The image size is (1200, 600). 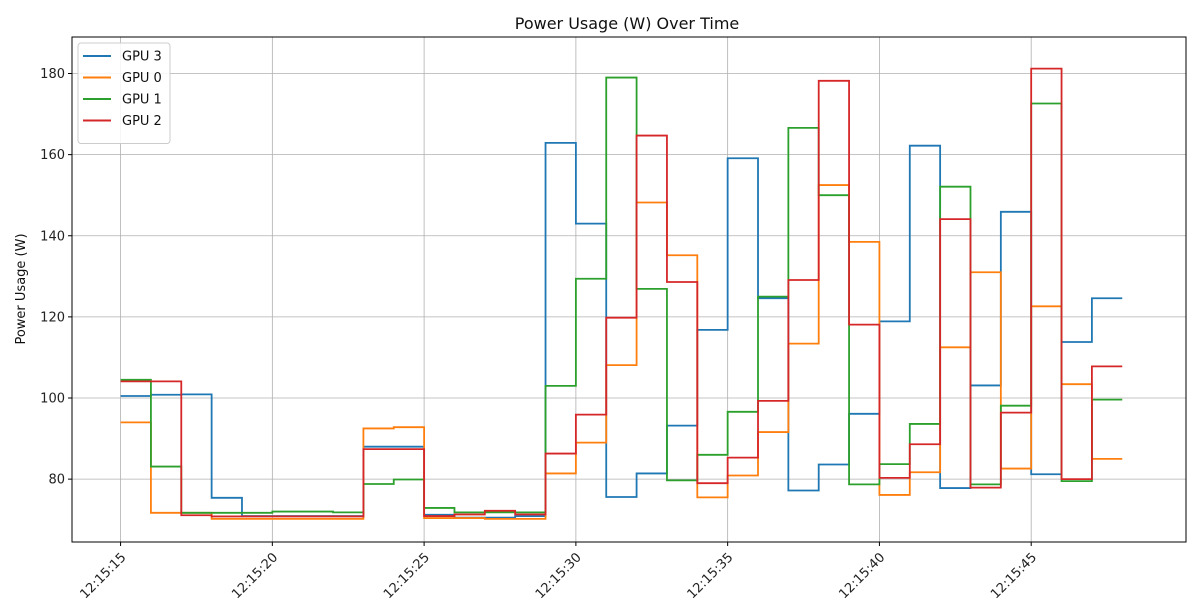 I want to click on legend-entry-label: GPU 1, so click(x=142, y=100).